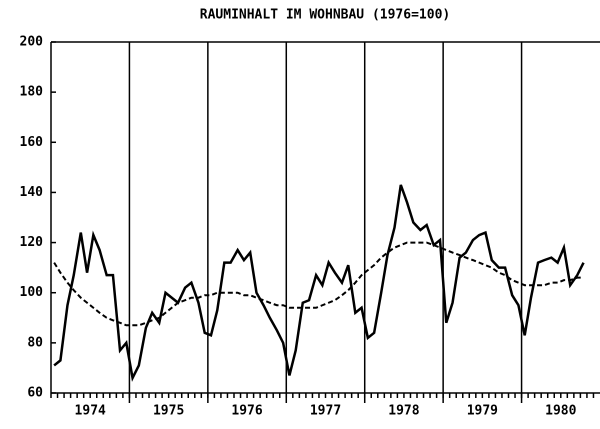 The height and width of the screenshot is (429, 600). What do you see at coordinates (35, 393) in the screenshot?
I see `y-tick-label: 60` at bounding box center [35, 393].